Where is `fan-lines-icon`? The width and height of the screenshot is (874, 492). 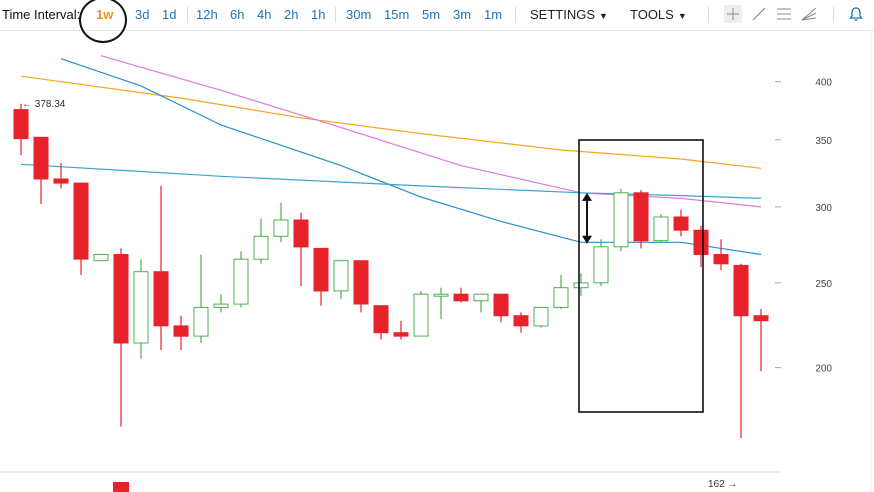
fan-lines-icon is located at coordinates (809, 14).